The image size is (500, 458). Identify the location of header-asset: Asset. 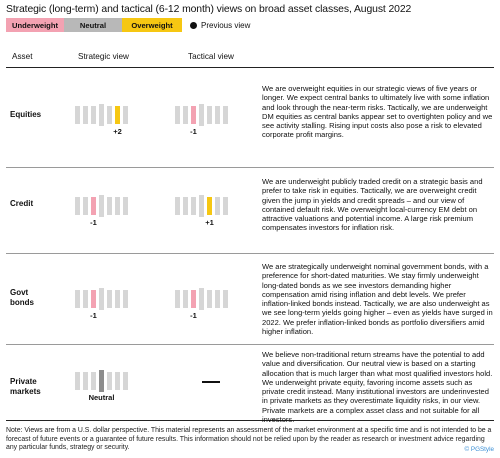
(22, 56).